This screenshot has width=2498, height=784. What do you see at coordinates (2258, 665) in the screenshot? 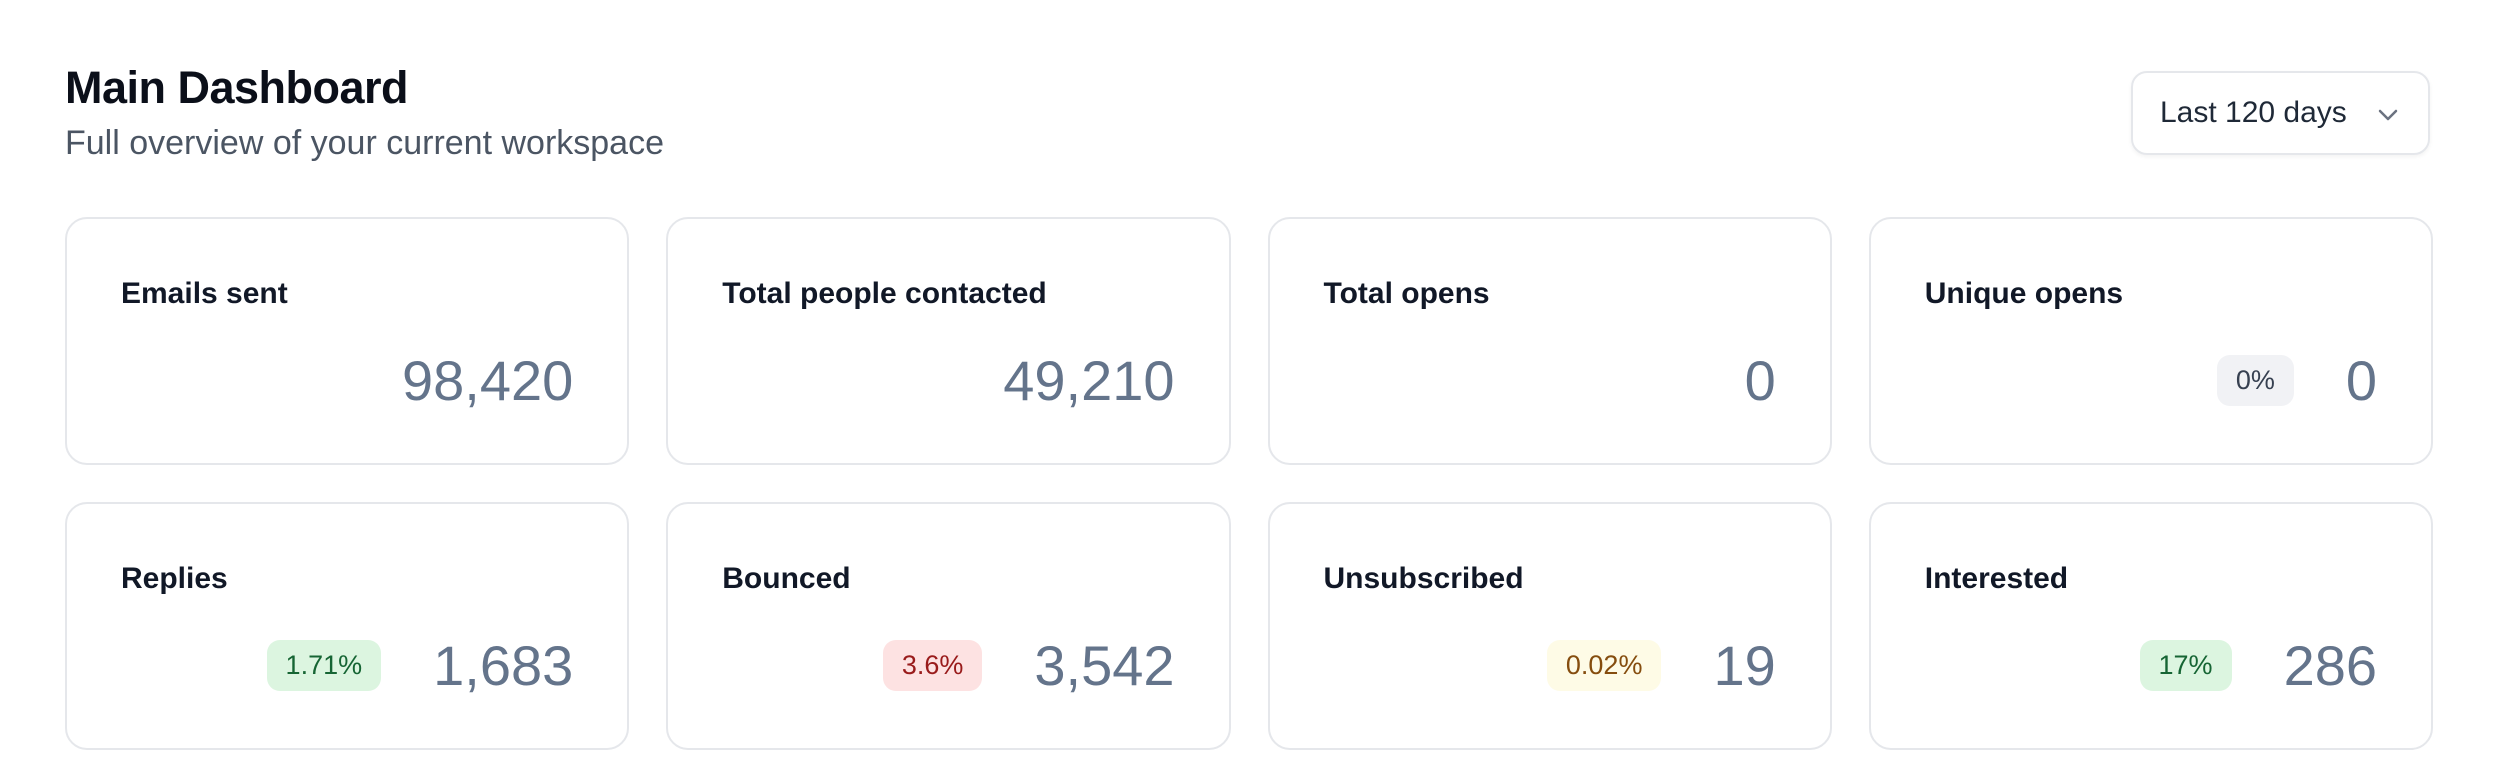
I see `stat-row: 17% 286` at bounding box center [2258, 665].